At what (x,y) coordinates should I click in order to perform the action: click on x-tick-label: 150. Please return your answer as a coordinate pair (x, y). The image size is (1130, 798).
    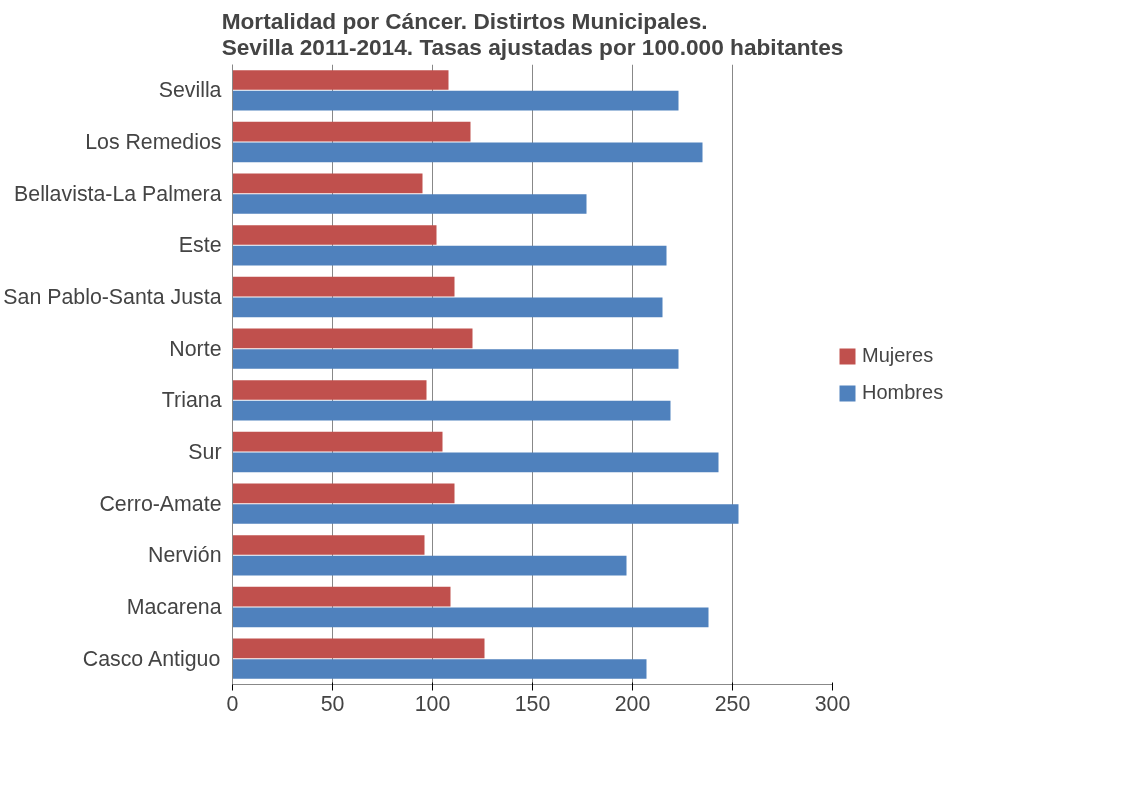
    Looking at the image, I should click on (532, 703).